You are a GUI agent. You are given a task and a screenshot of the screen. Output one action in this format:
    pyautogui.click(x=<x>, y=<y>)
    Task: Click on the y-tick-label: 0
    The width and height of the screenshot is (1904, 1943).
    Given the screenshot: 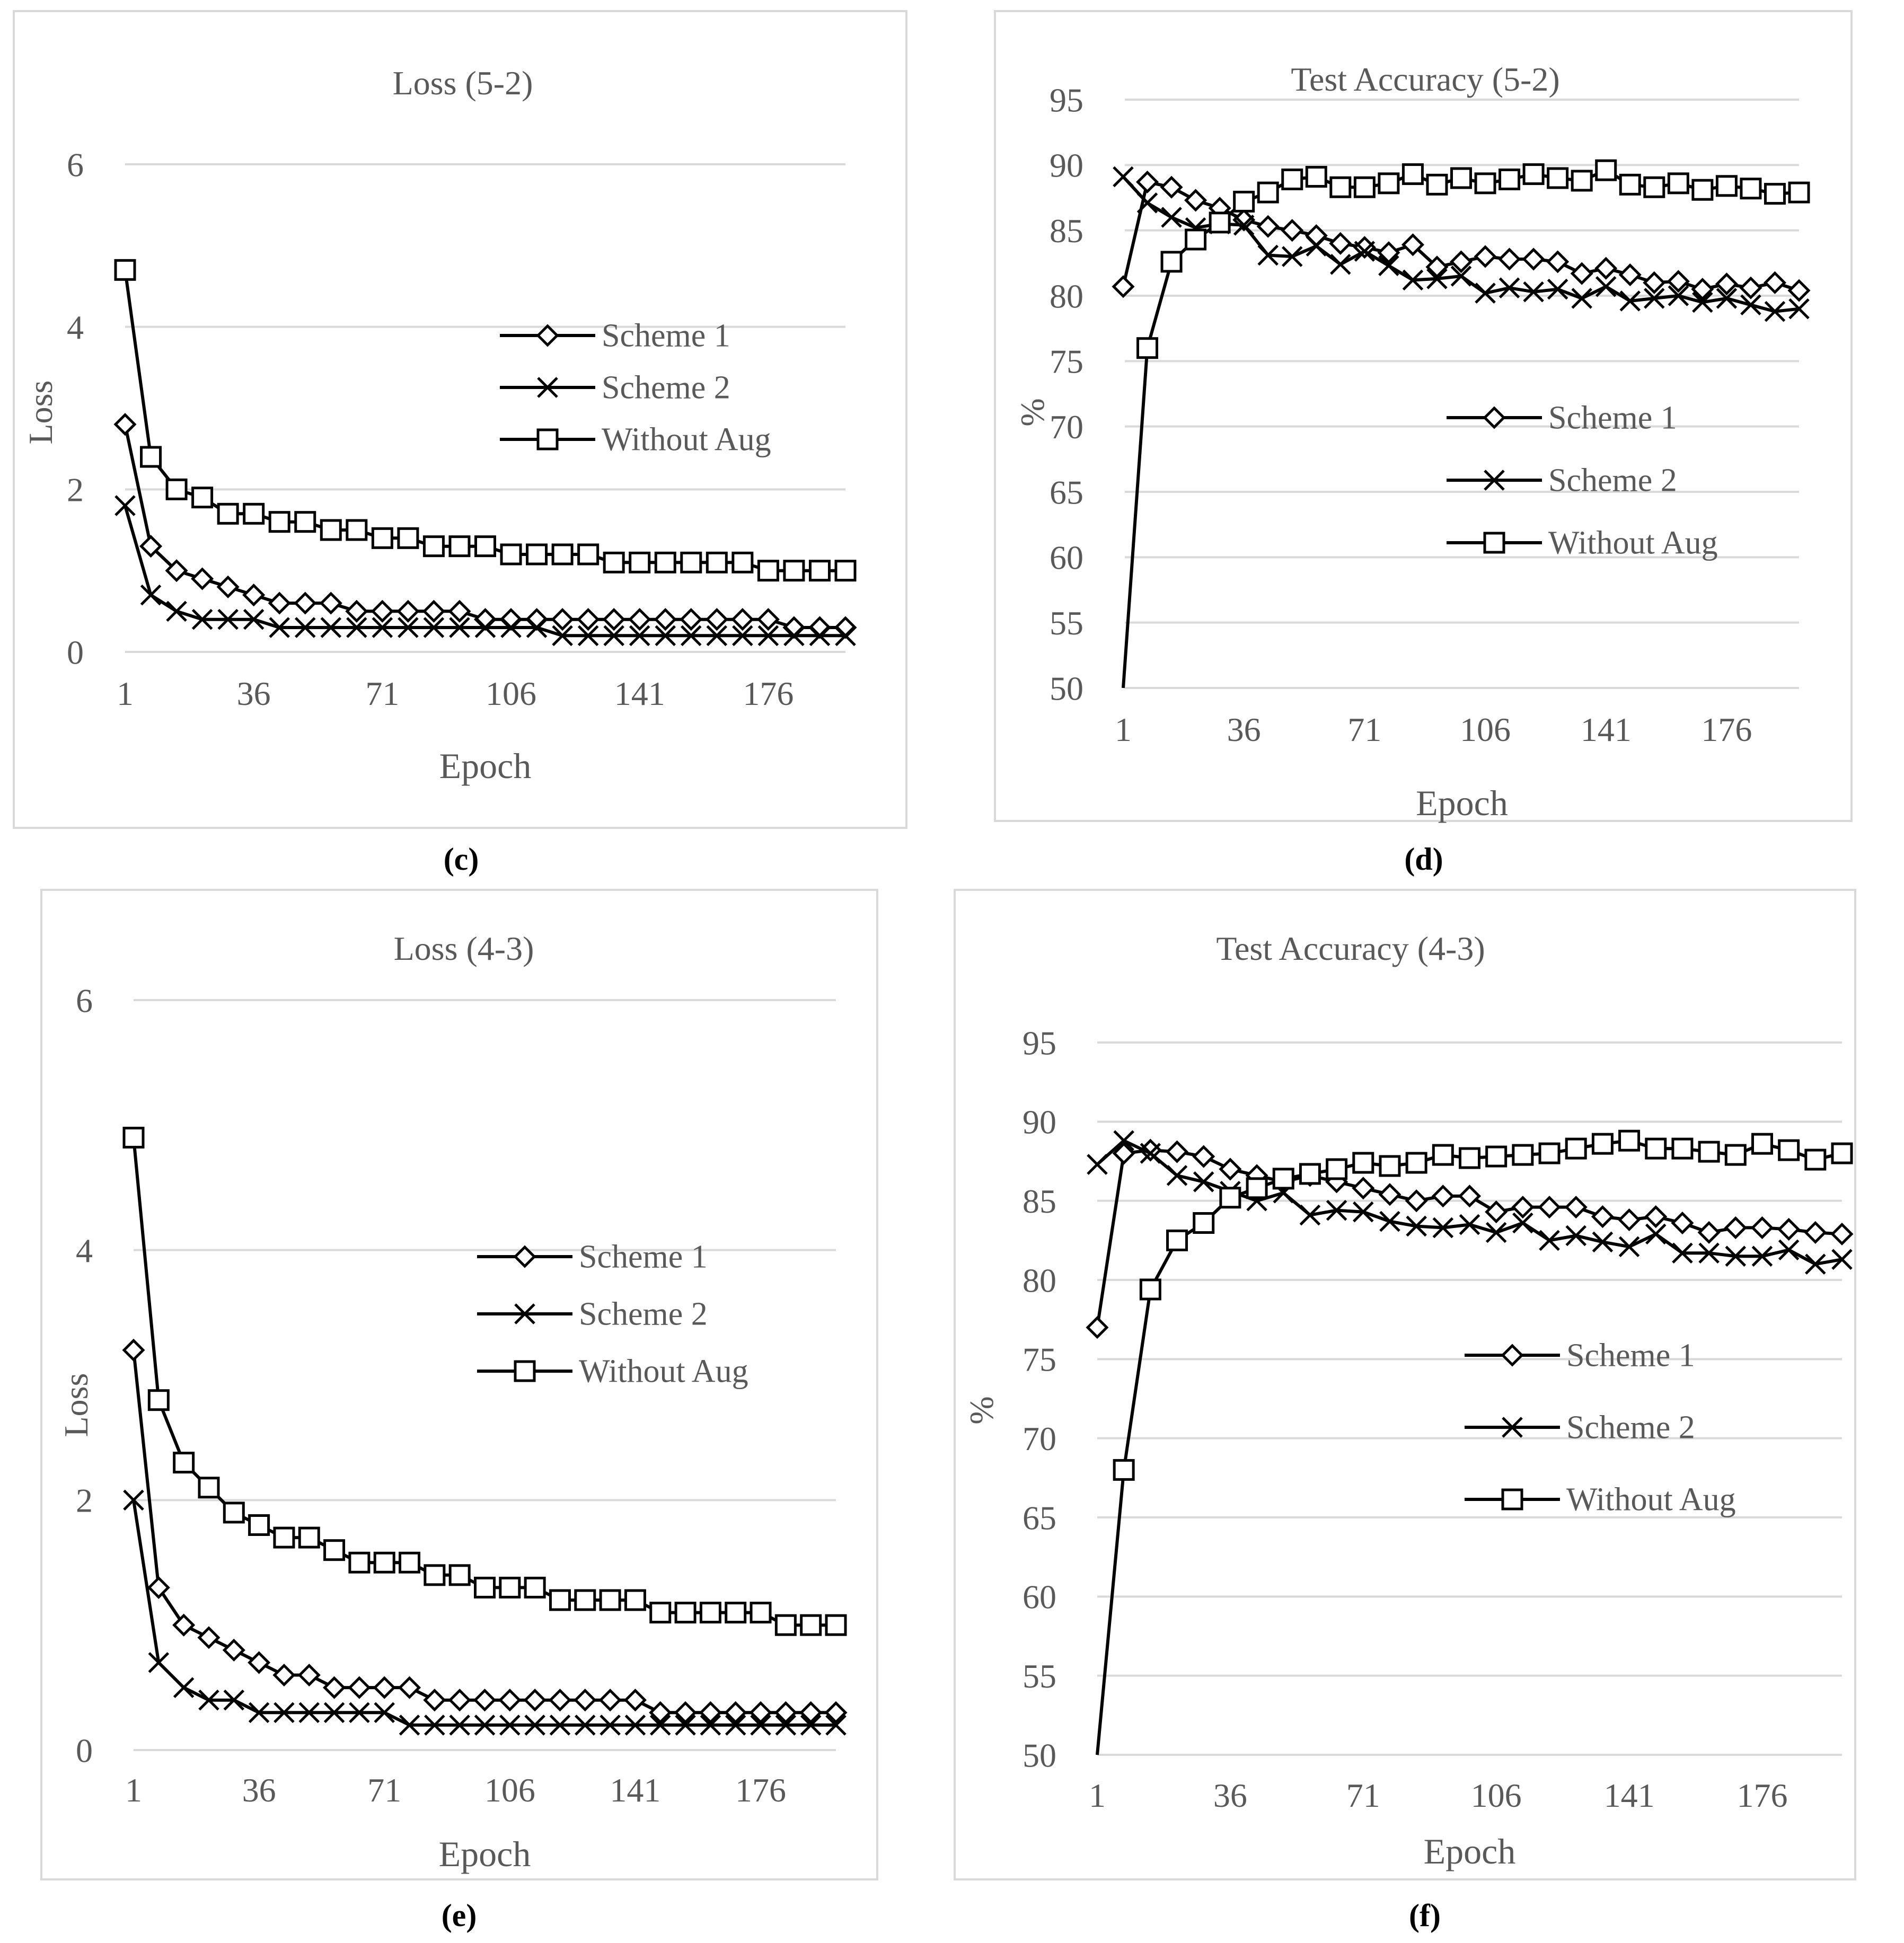 What is the action you would take?
    pyautogui.click(x=75, y=652)
    